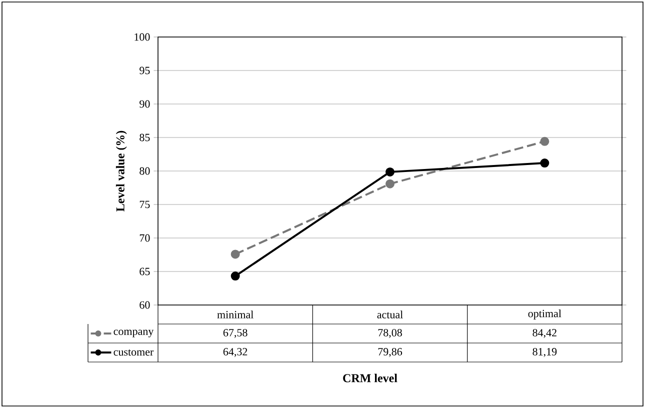 The width and height of the screenshot is (645, 408). Describe the element at coordinates (235, 333) in the screenshot. I see `data-label: 67,58` at that location.